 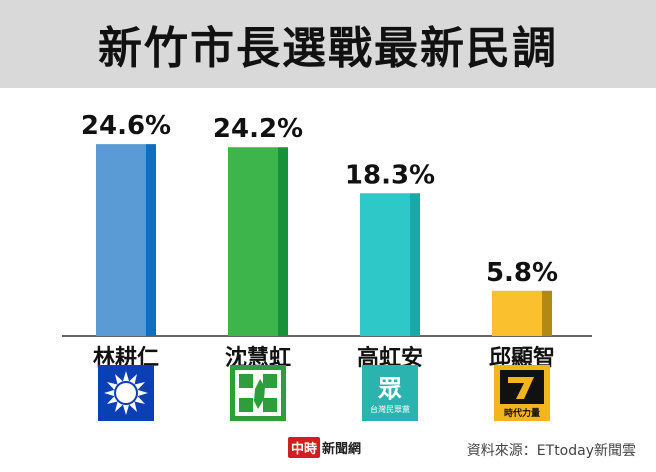 I want to click on bar-4: 5.8%, so click(x=522, y=297).